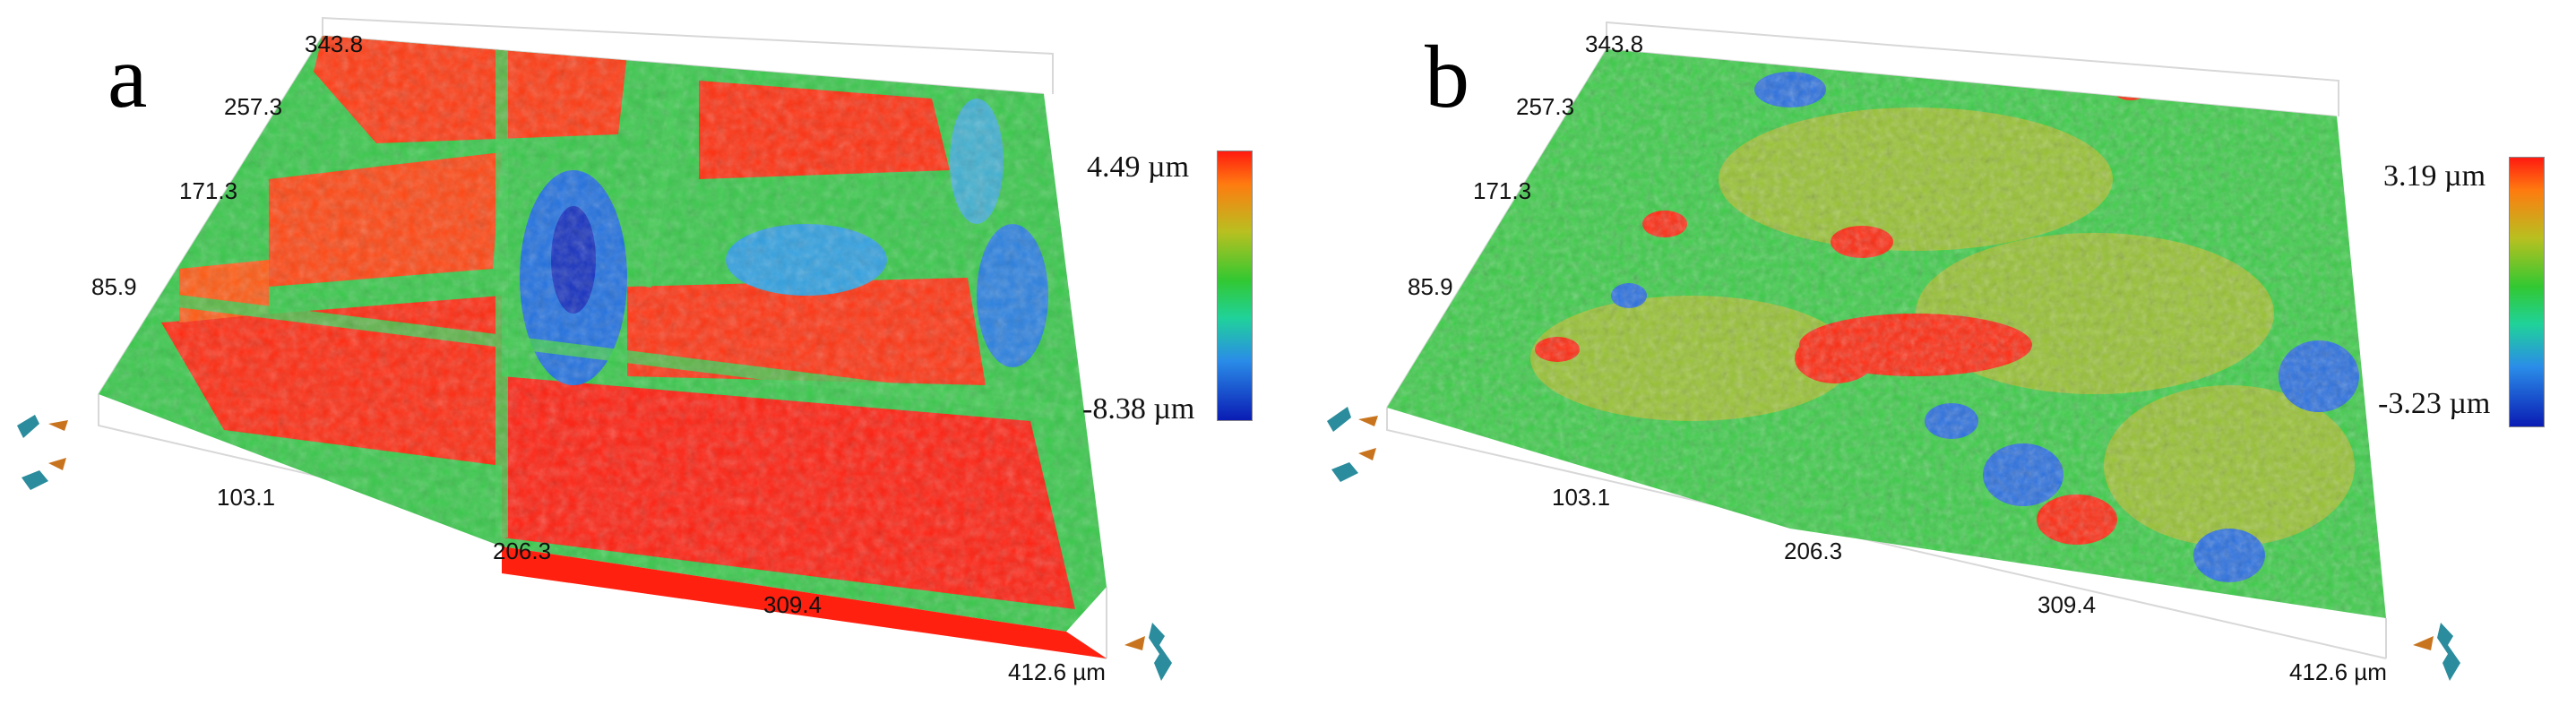  I want to click on front-wall-a, so click(805, 602).